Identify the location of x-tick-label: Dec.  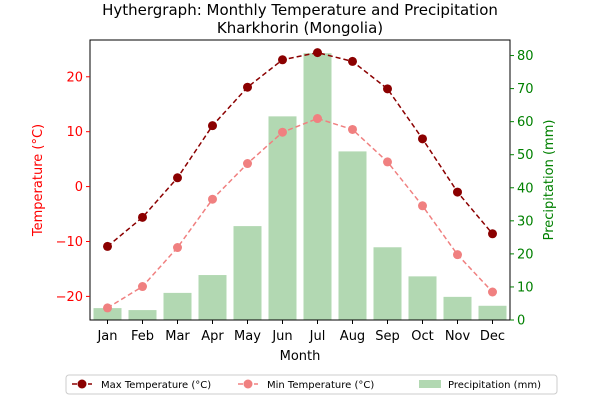
(492, 336).